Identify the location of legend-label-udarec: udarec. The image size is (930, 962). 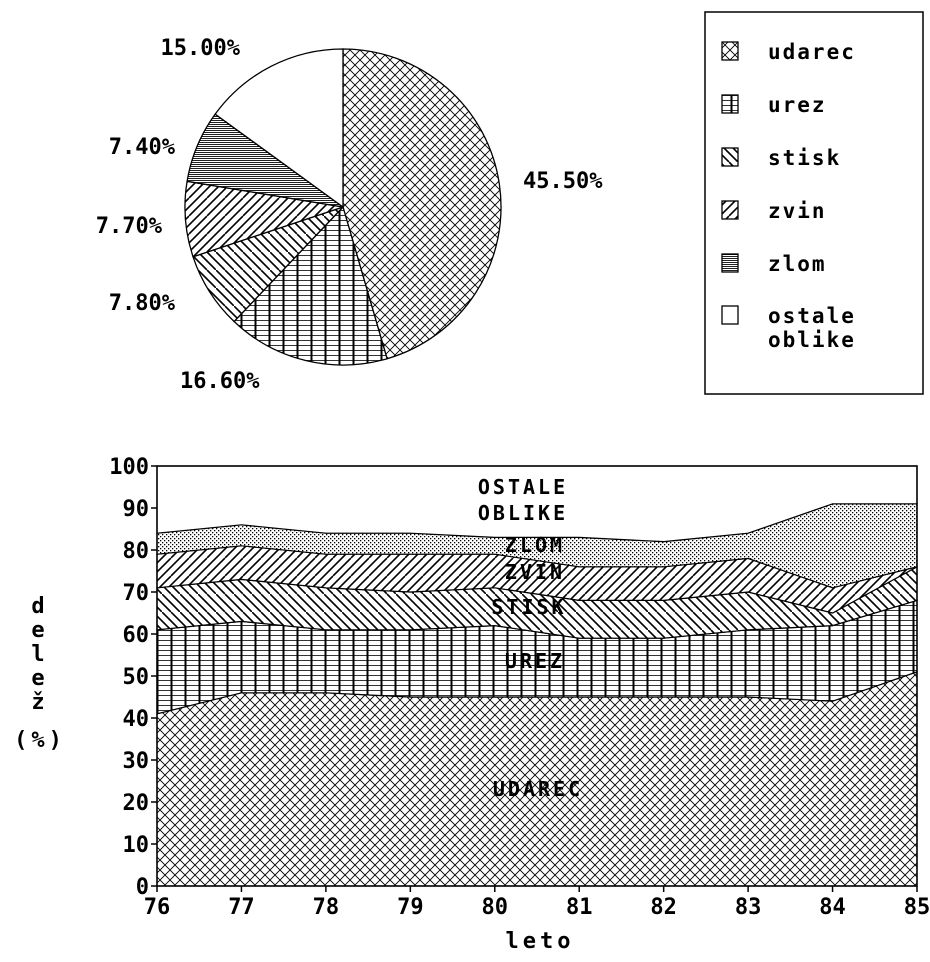
(812, 52).